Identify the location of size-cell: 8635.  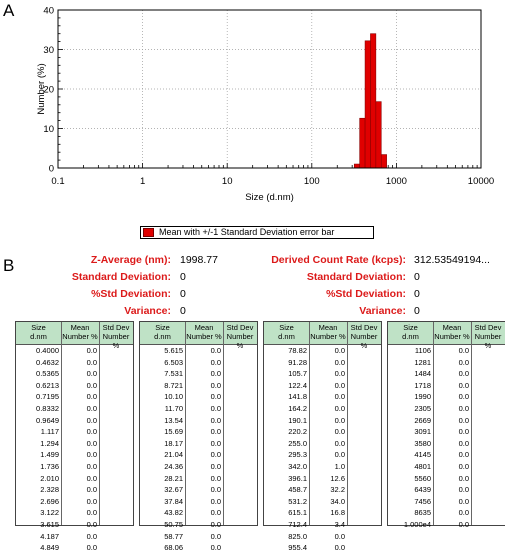
(422, 513).